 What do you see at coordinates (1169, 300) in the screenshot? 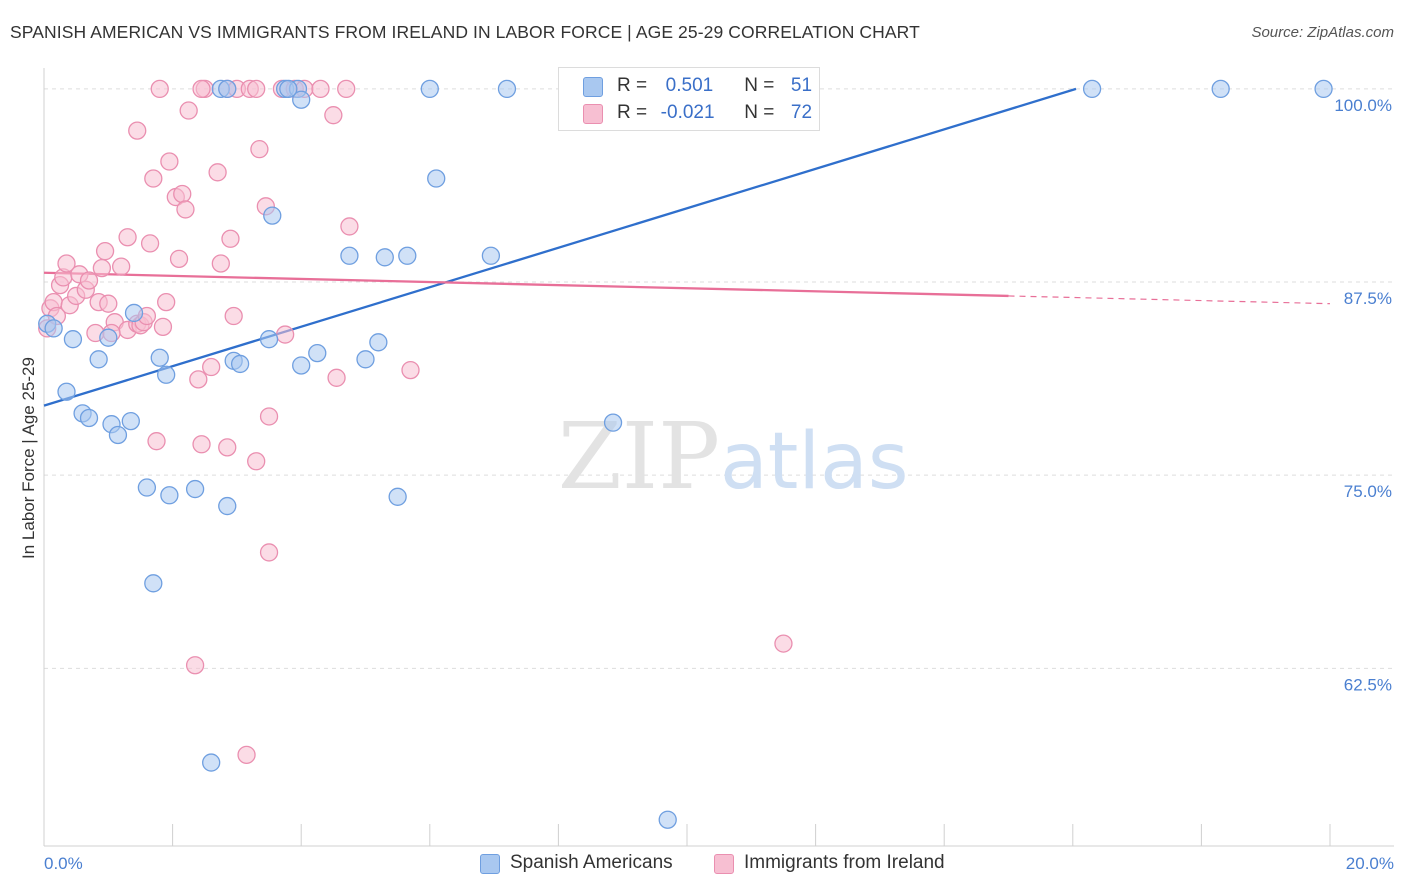
I see `trend-line-immigrants-ireland-extension` at bounding box center [1169, 300].